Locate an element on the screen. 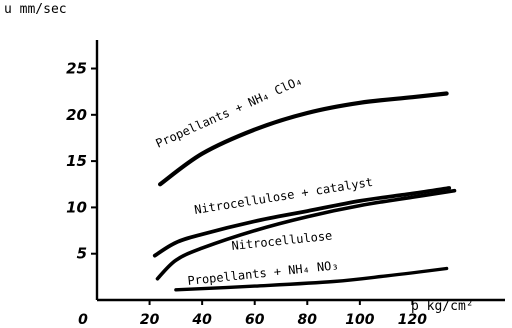 The height and width of the screenshot is (328, 512). series-line-nitrocellulose-catalyst is located at coordinates (302, 222).